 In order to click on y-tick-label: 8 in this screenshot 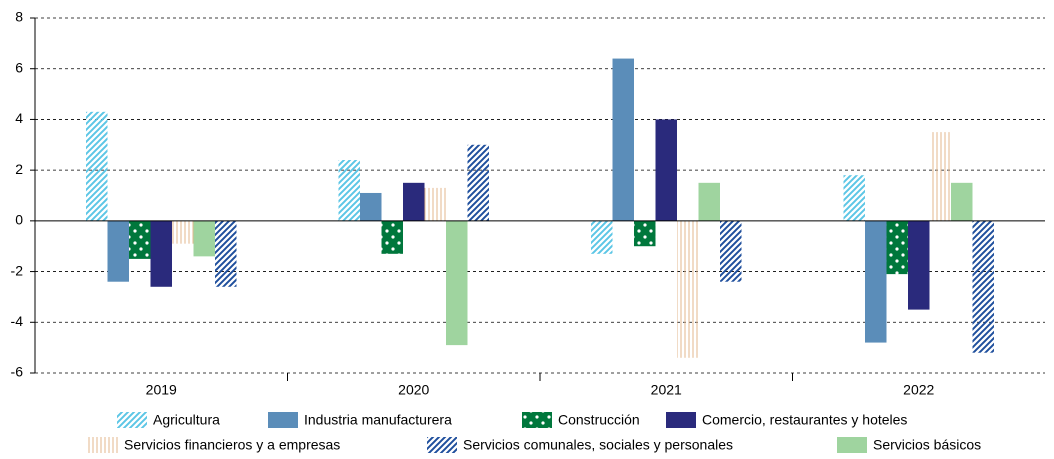, I will do `click(19, 17)`.